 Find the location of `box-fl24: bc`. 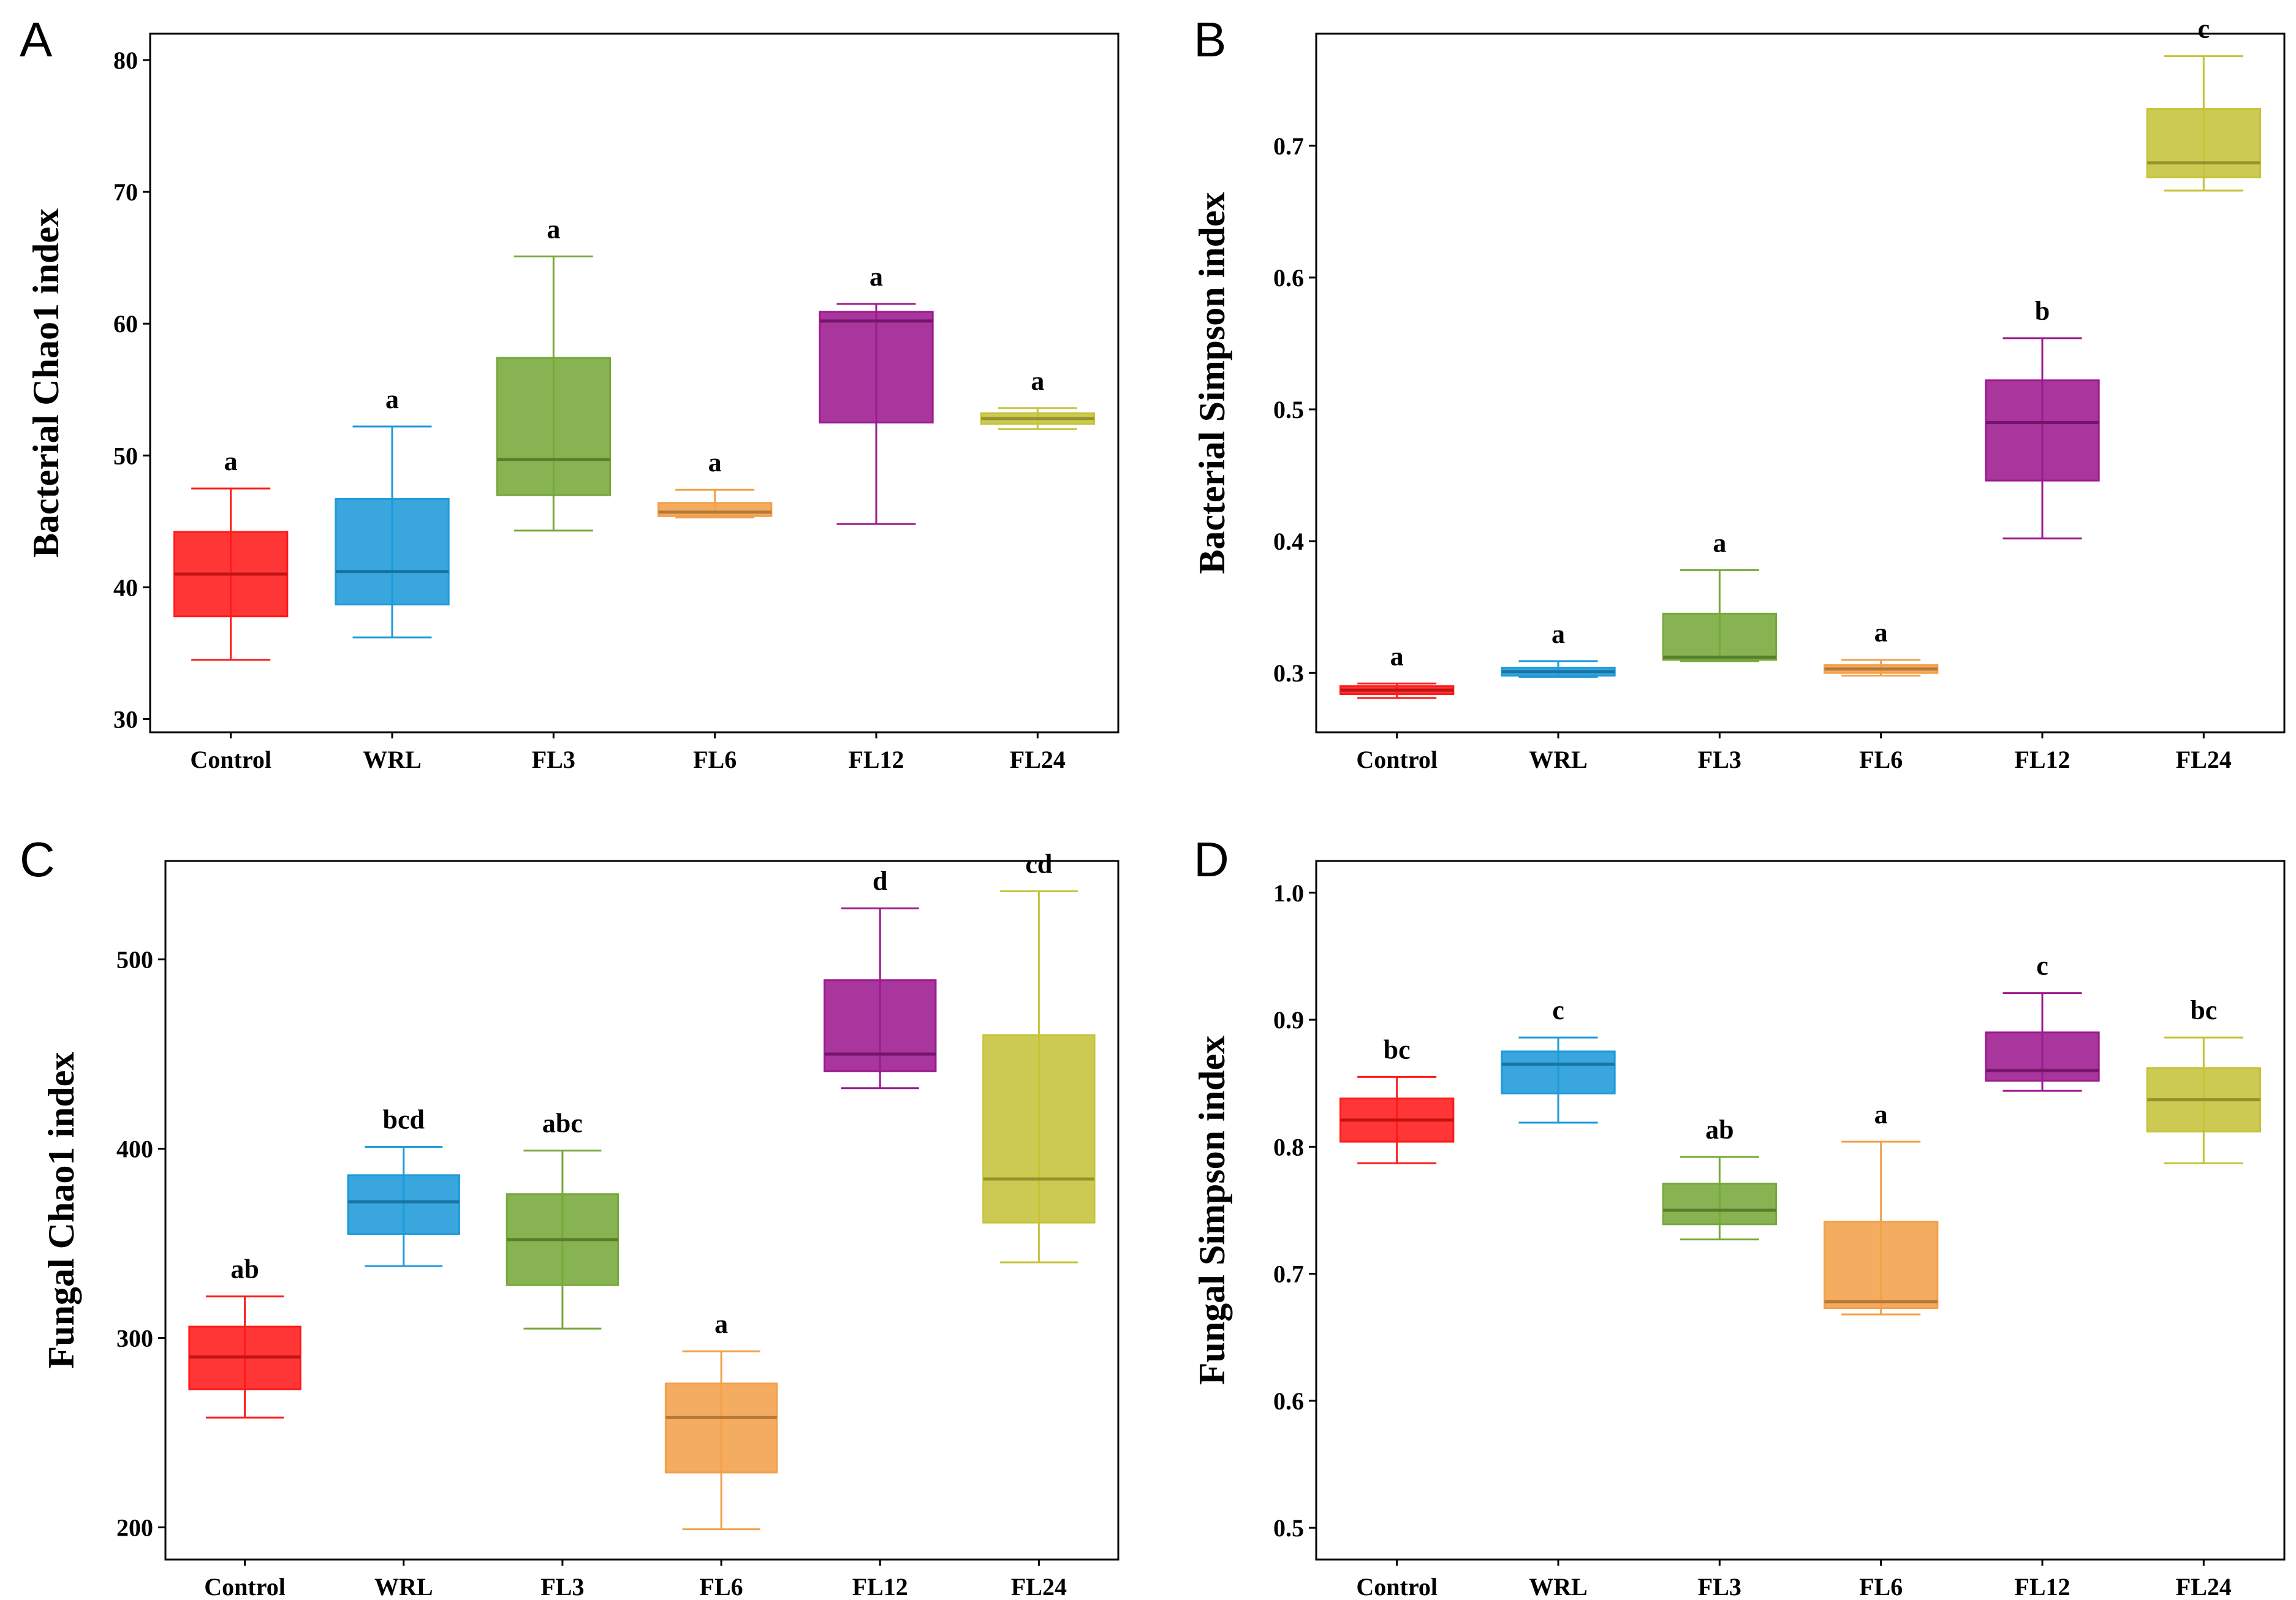

box-fl24: bc is located at coordinates (2204, 1079).